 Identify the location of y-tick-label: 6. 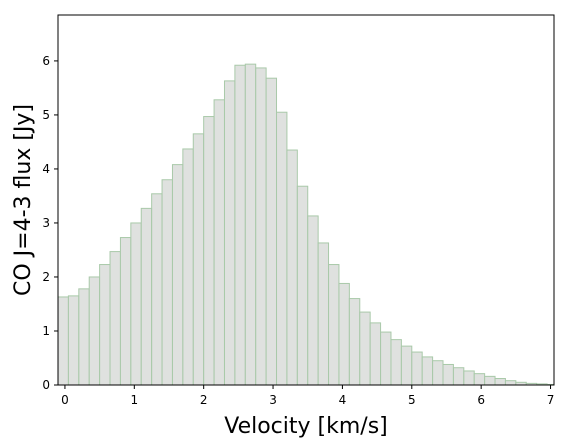
(46, 61).